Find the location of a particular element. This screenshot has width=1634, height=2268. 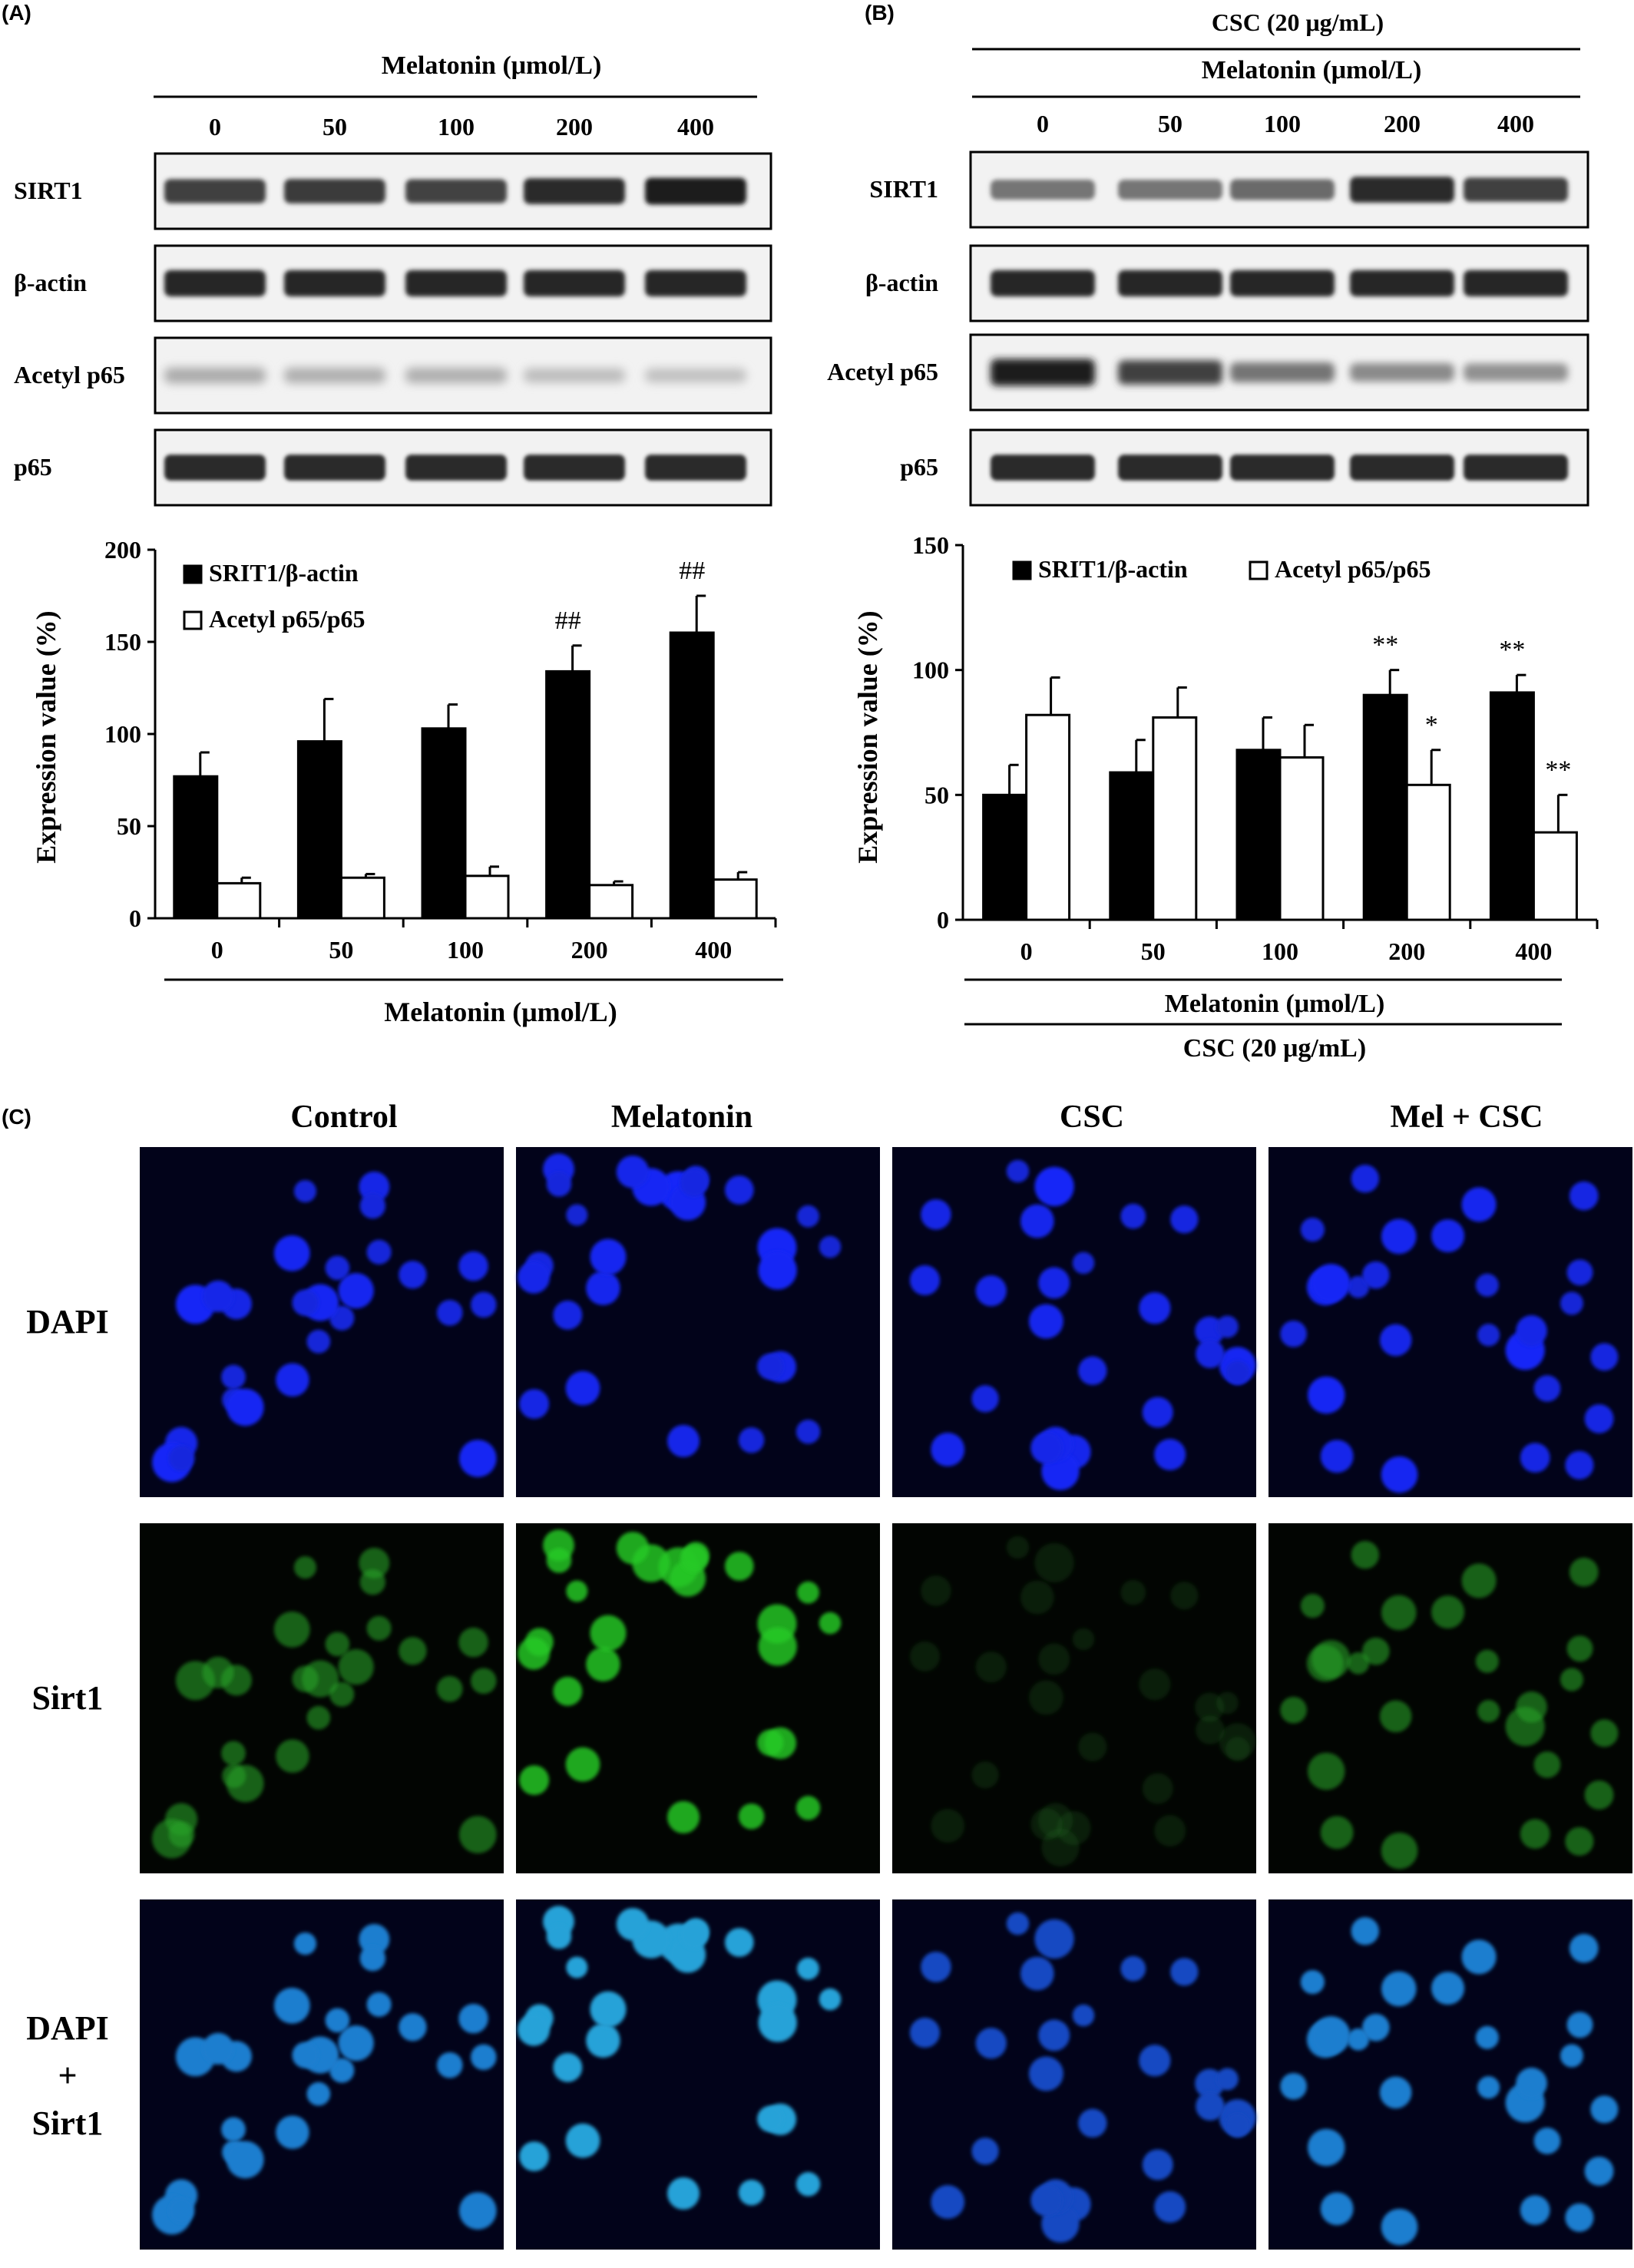

panel-c-row-label: Sirt1 is located at coordinates (68, 2123).